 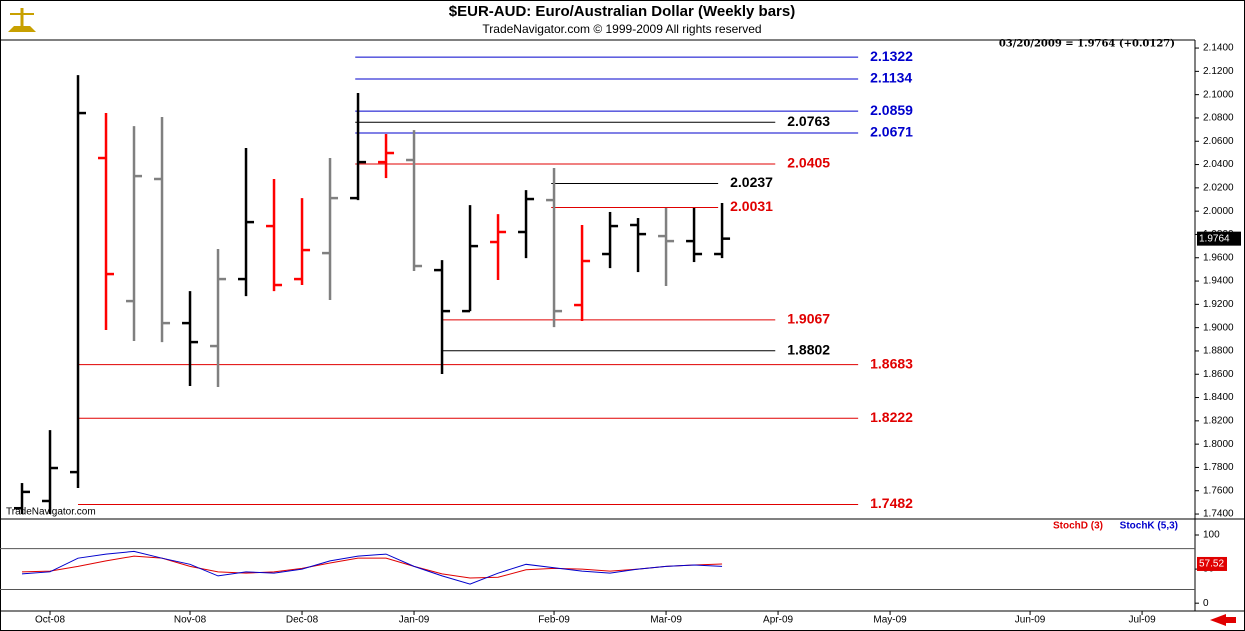 I want to click on level-label: 1.8802, so click(x=808, y=349).